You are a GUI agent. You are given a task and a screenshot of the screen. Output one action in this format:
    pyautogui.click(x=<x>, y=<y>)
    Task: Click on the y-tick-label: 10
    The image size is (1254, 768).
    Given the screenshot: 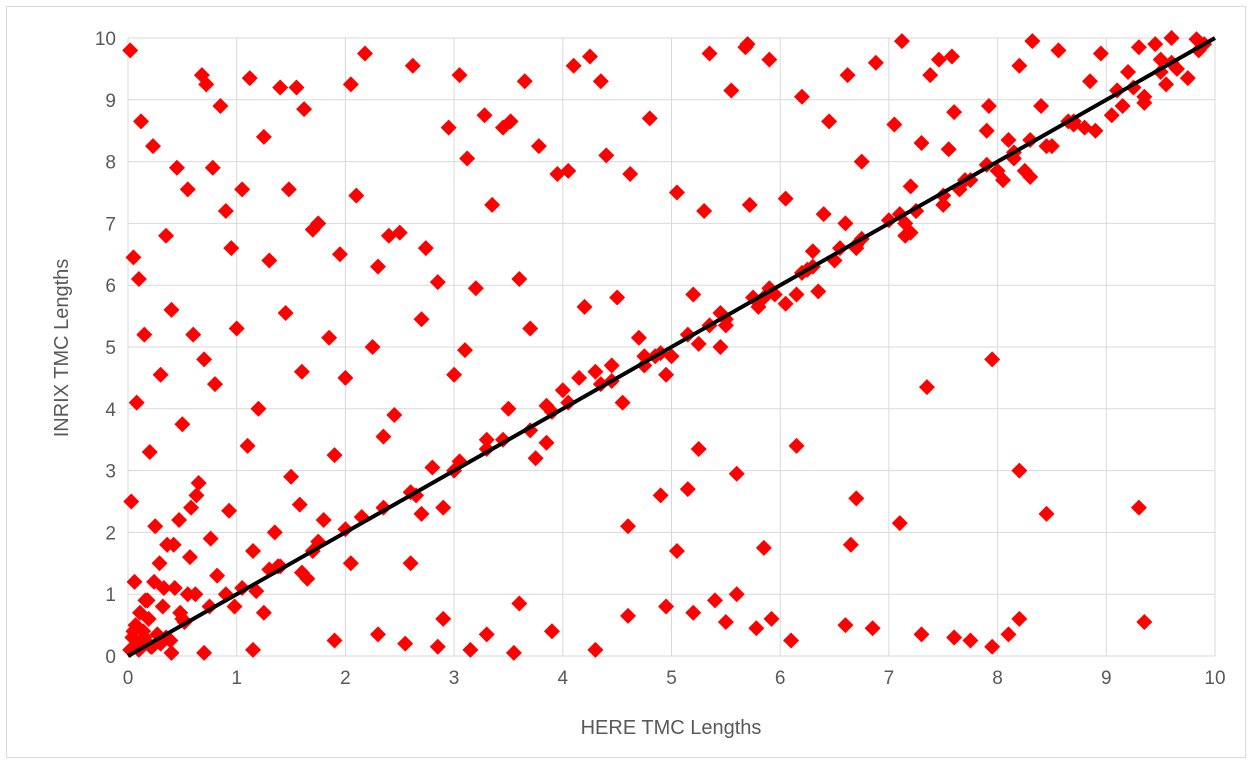 What is the action you would take?
    pyautogui.click(x=105, y=39)
    